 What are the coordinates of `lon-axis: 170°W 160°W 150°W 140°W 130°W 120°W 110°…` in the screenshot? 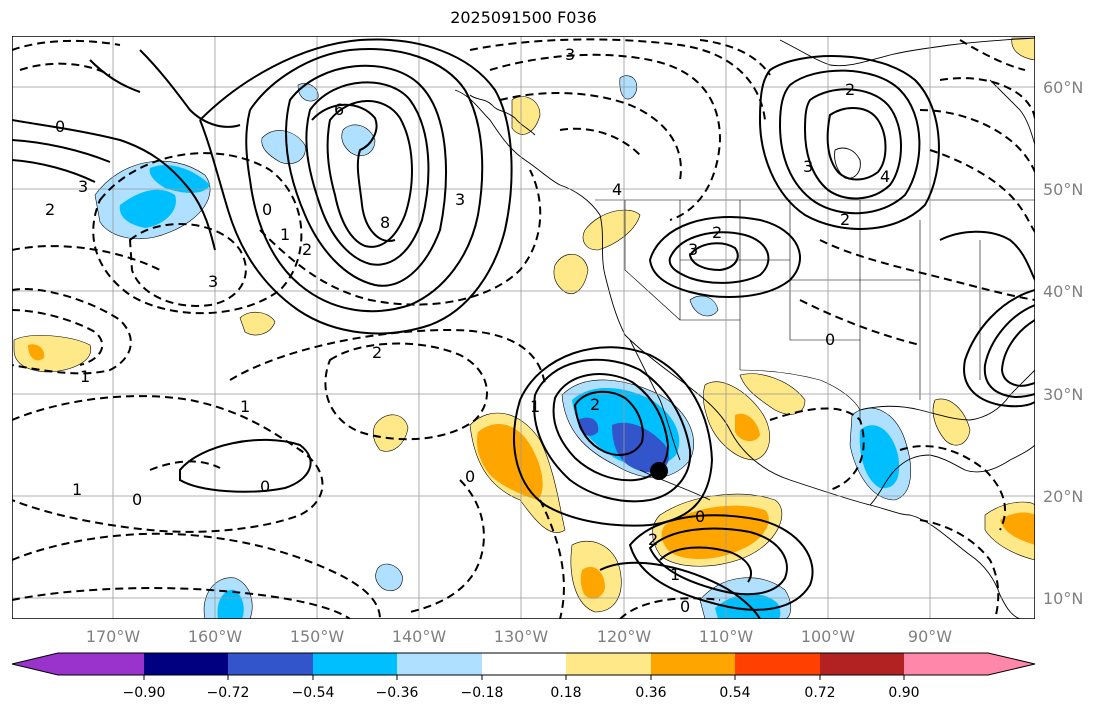 It's located at (519, 636).